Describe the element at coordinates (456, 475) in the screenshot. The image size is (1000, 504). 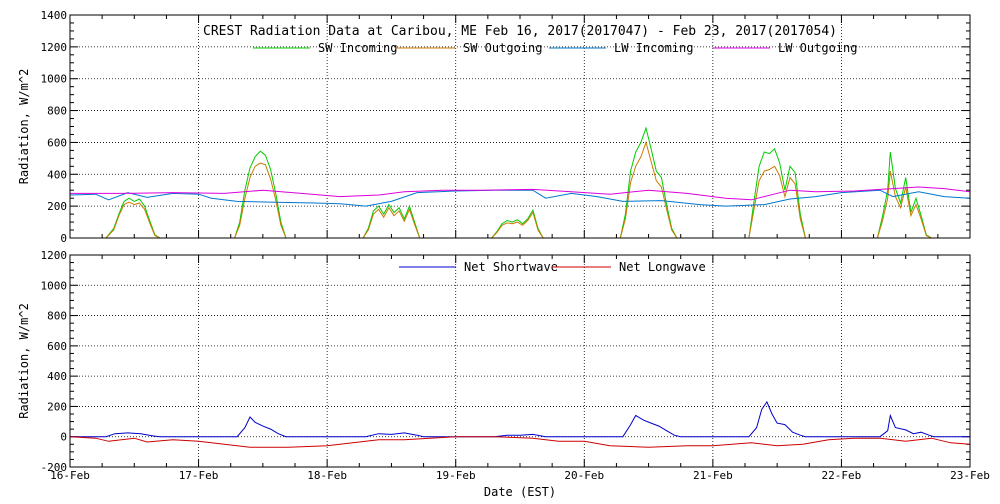
I see `bottom-x-tick-label: 19-Feb` at that location.